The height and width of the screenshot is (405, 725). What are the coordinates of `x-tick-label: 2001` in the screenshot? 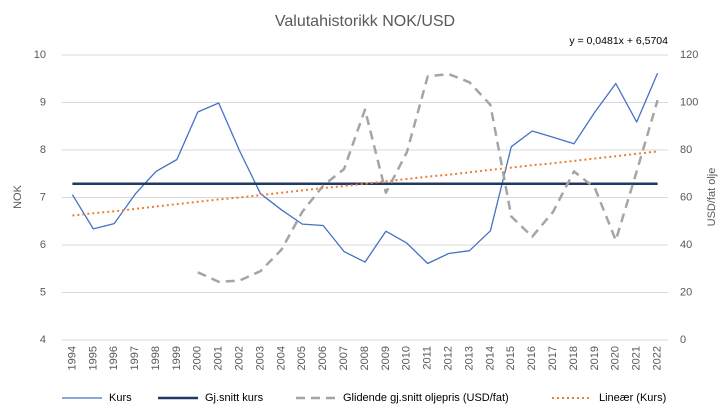 It's located at (219, 358).